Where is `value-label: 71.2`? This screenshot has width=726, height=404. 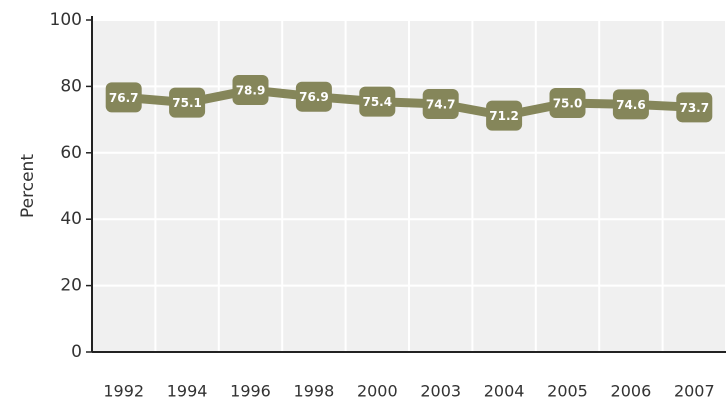
value-label: 71.2 is located at coordinates (504, 116).